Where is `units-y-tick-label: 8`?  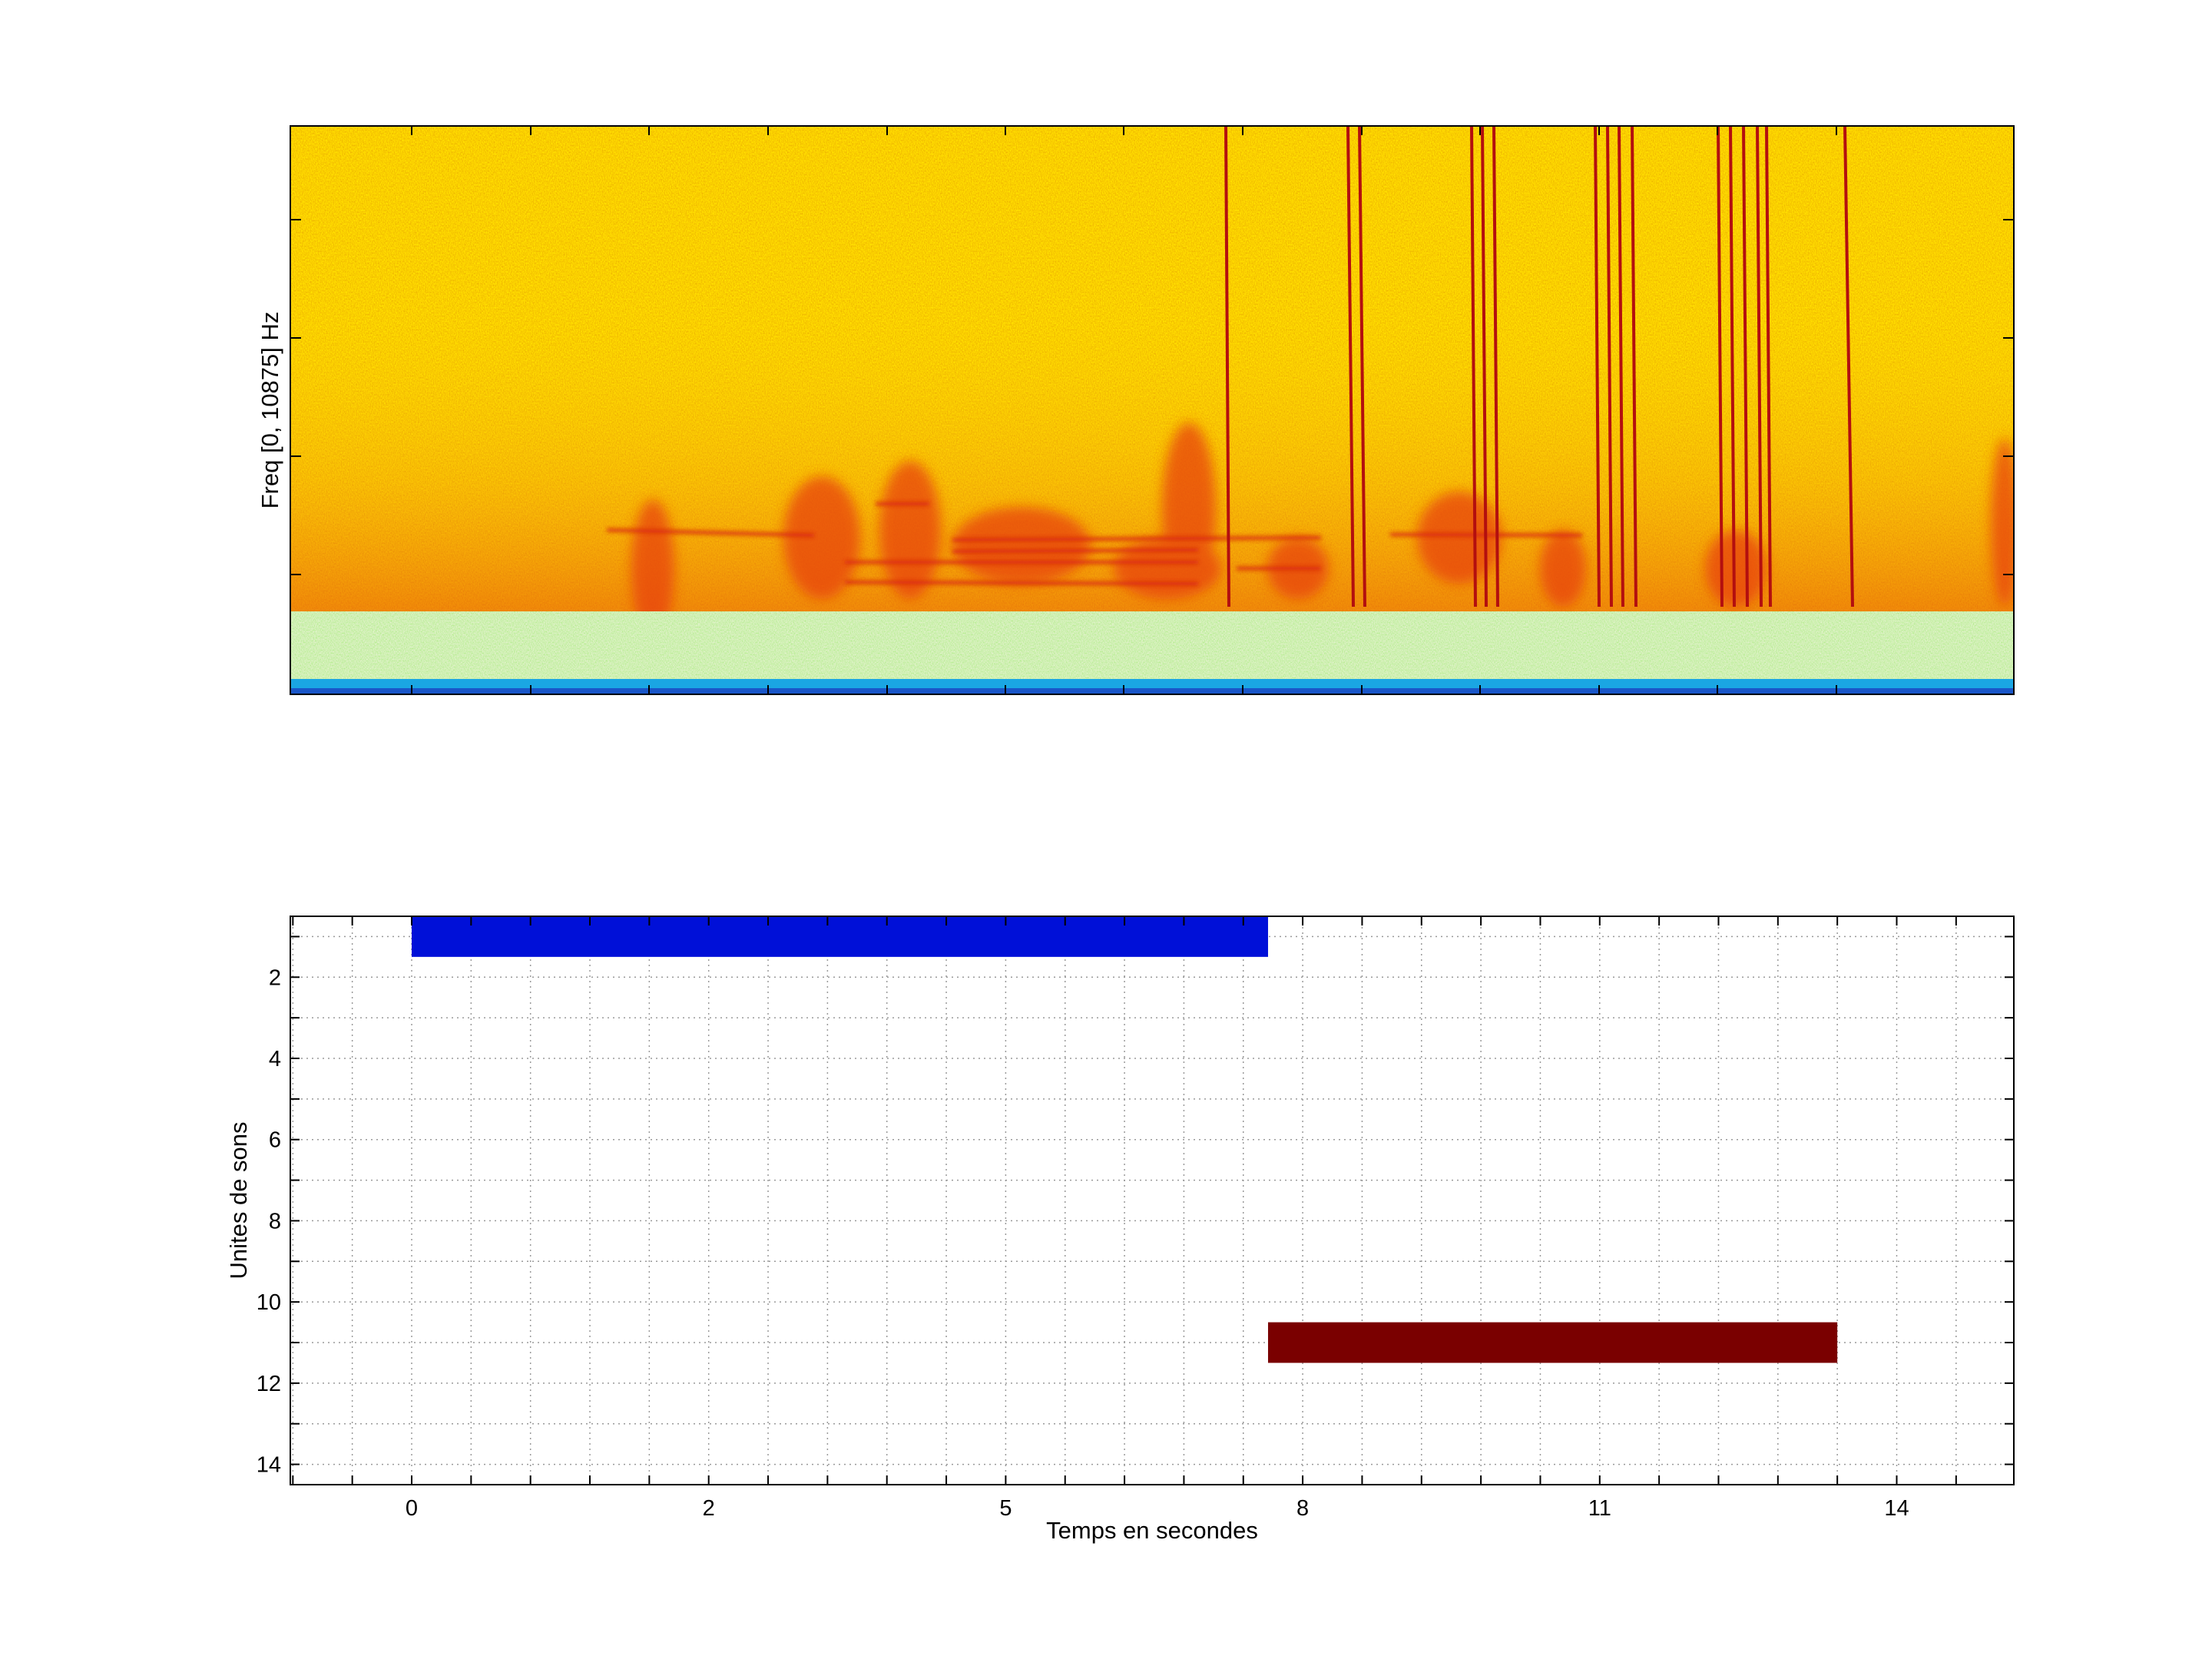
units-y-tick-label: 8 is located at coordinates (275, 1221).